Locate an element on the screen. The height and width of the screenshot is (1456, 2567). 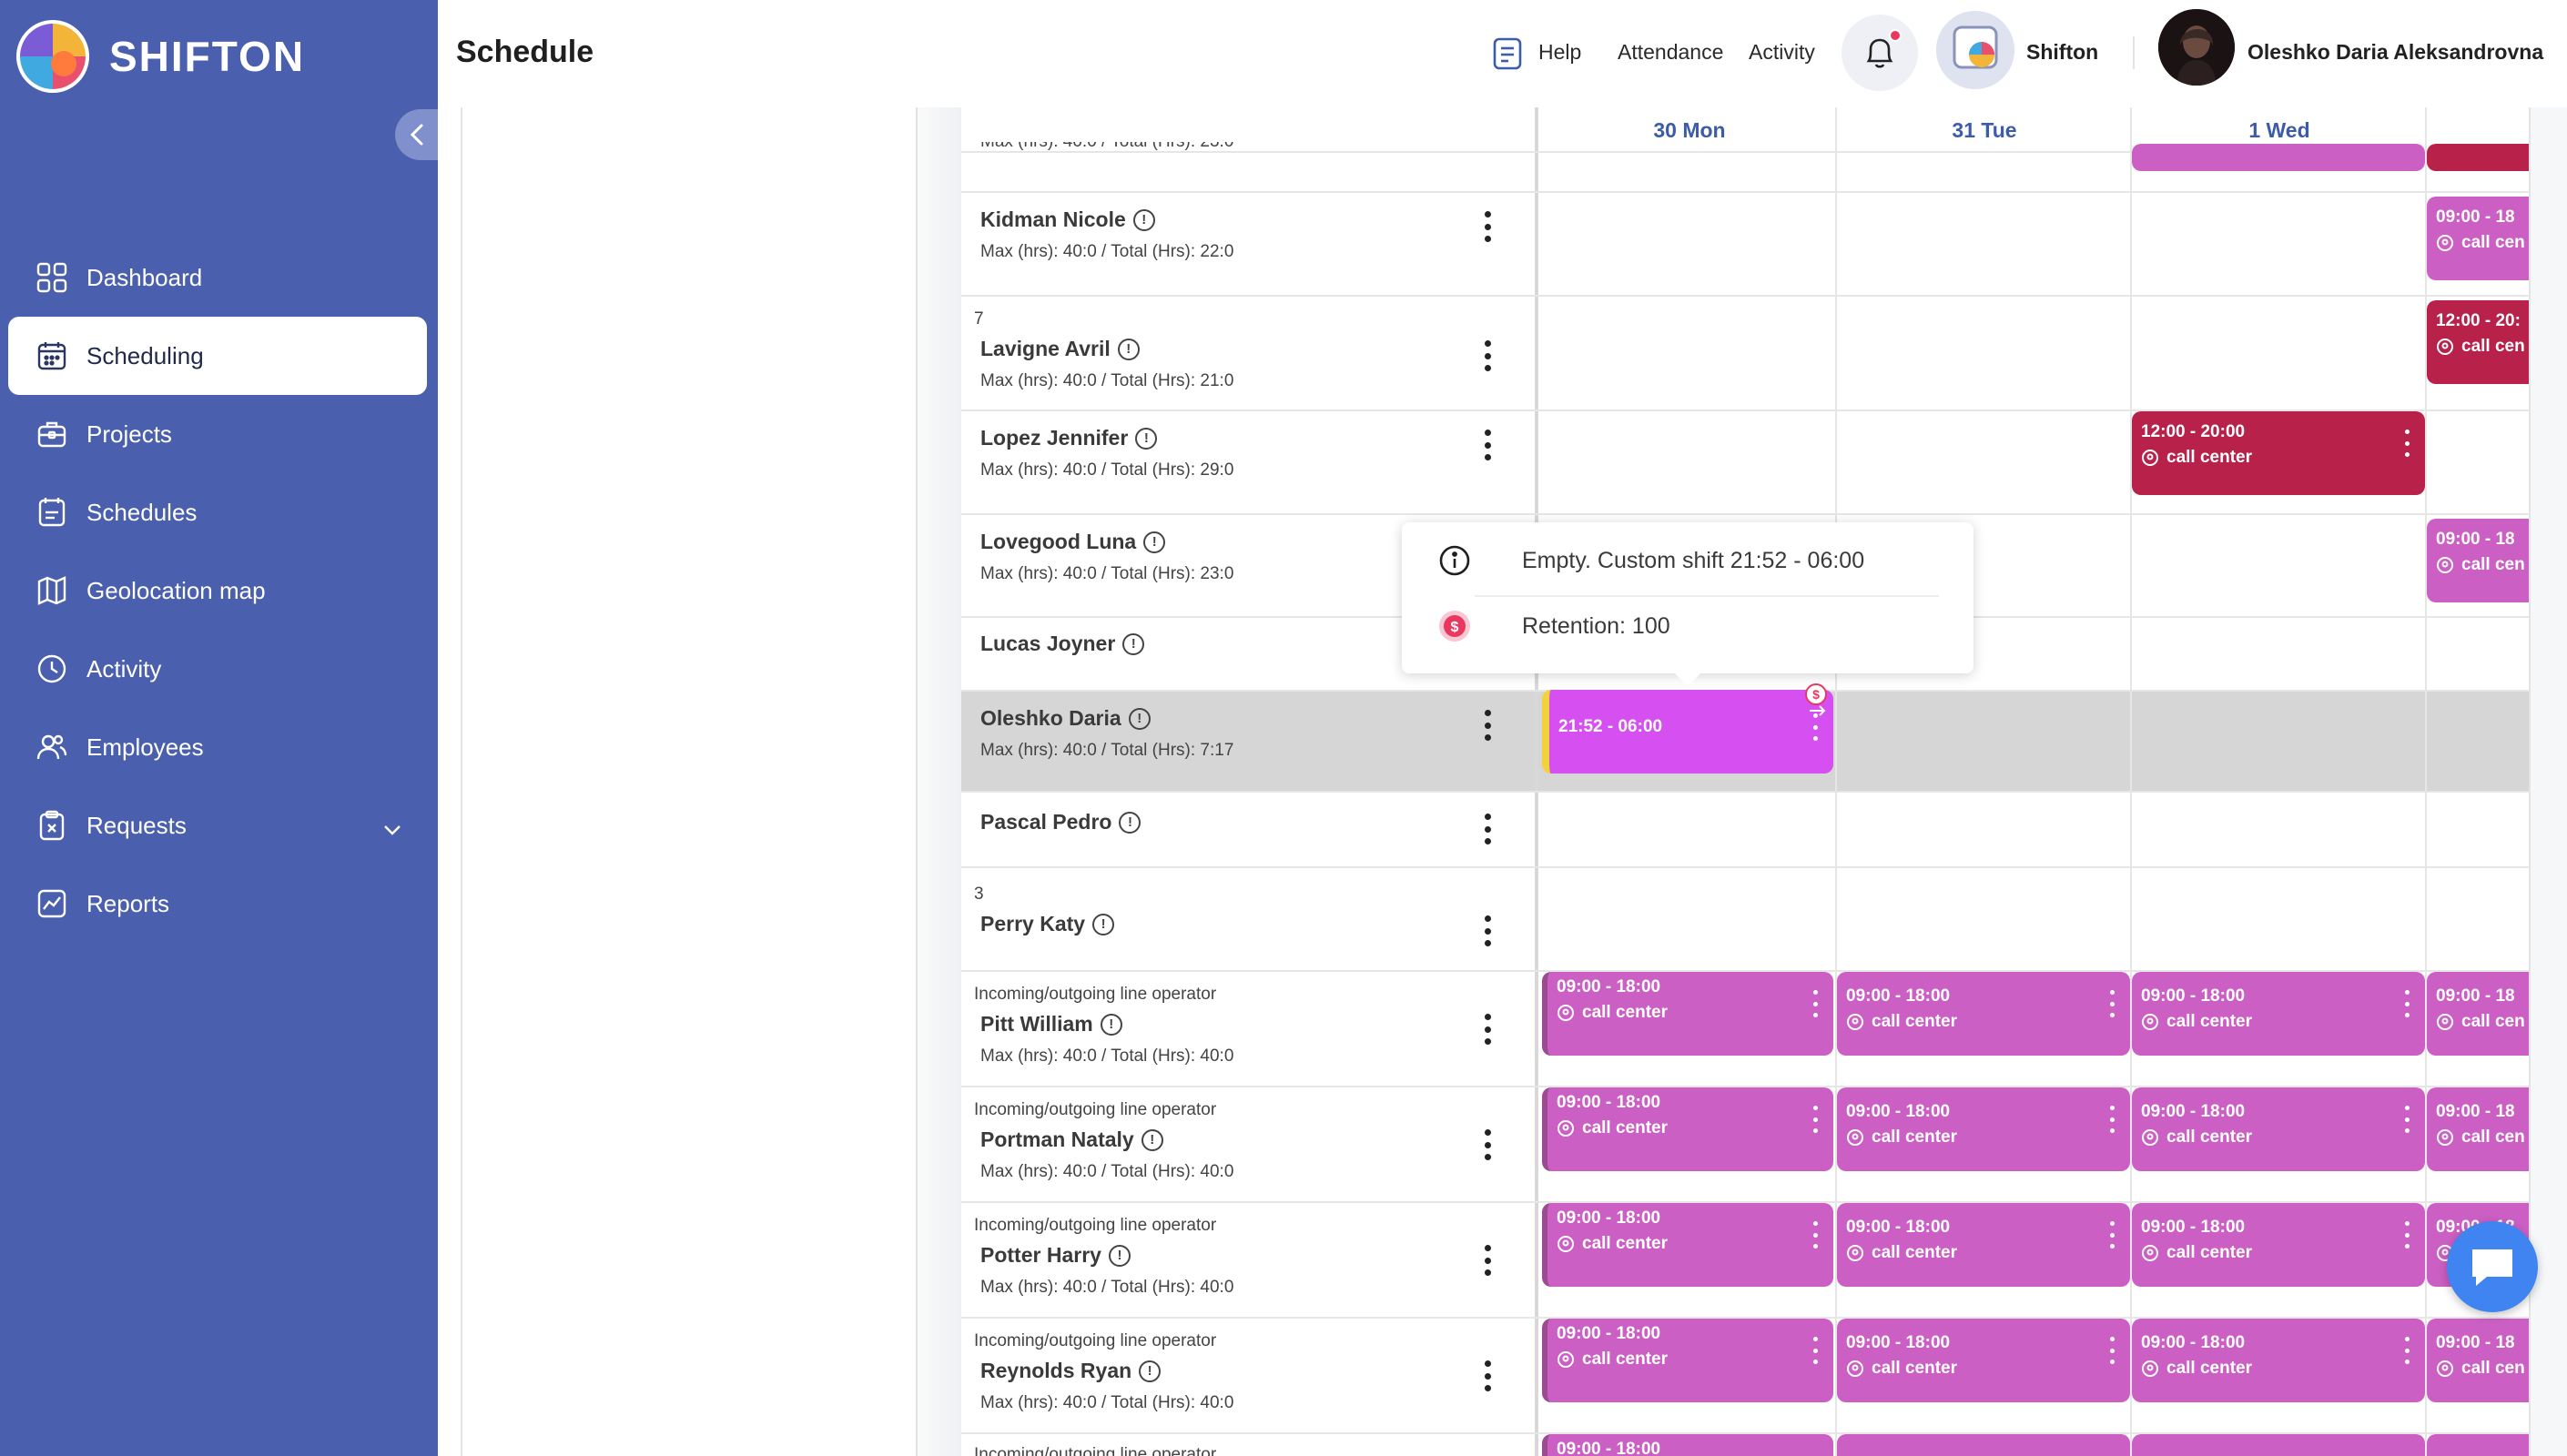
grid-scrollbar is located at coordinates (2548, 782).